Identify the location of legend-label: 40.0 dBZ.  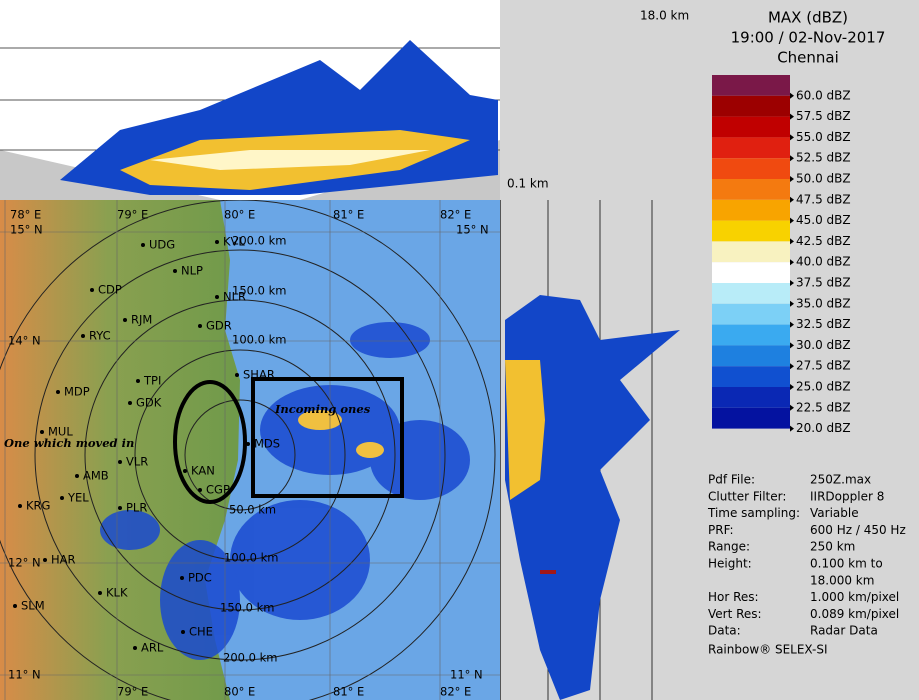
(823, 262).